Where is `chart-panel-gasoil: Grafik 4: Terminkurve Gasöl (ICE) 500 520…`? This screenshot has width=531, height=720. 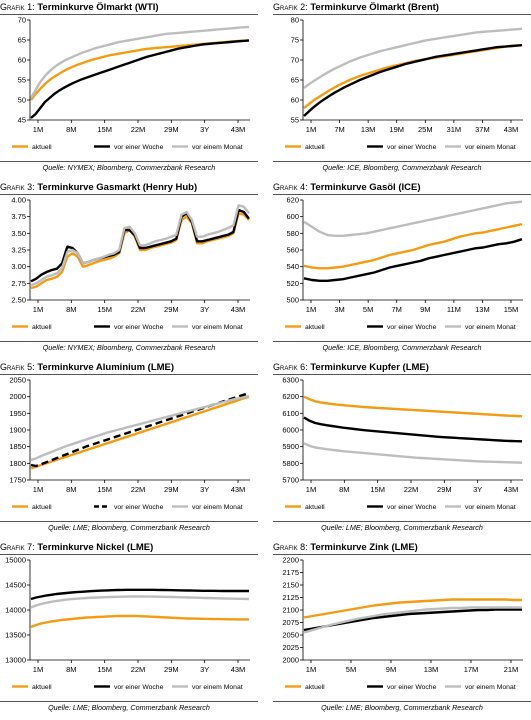 chart-panel-gasoil: Grafik 4: Terminkurve Gasöl (ICE) 500 520… is located at coordinates (402, 267).